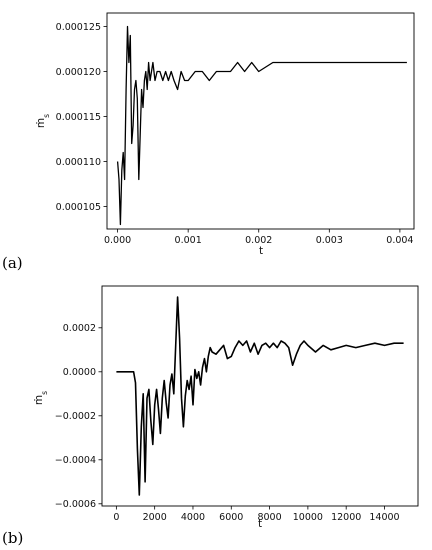 This screenshot has height=550, width=432. Describe the element at coordinates (78, 117) in the screenshot. I see `y-tick-label-a: 0.000115` at that location.